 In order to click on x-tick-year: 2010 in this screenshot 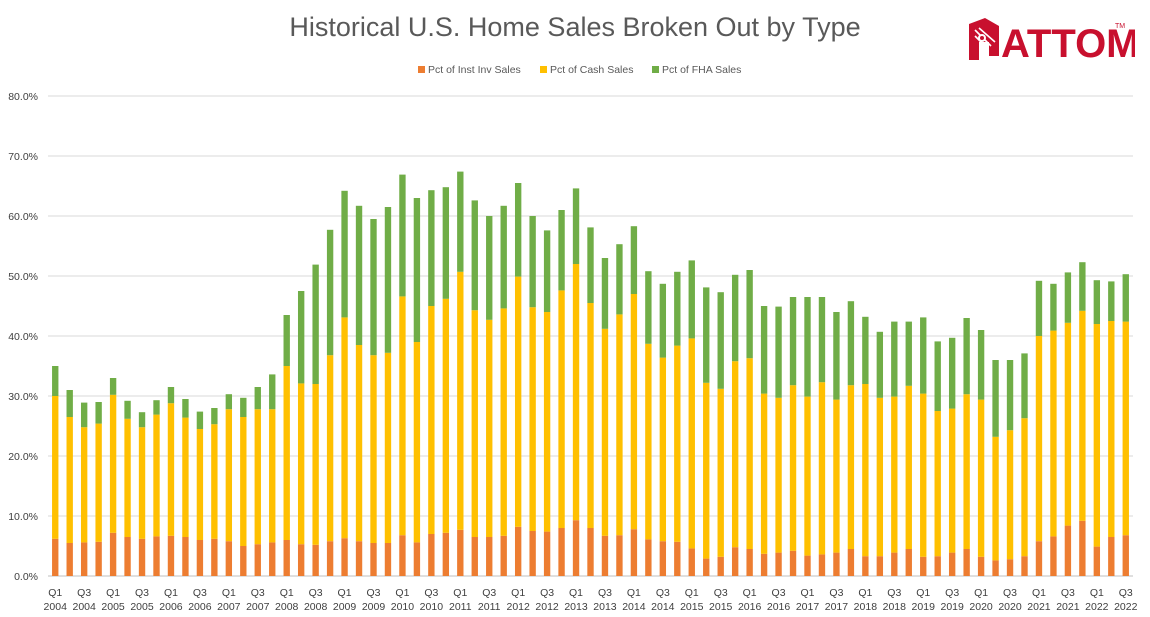, I will do `click(403, 607)`.